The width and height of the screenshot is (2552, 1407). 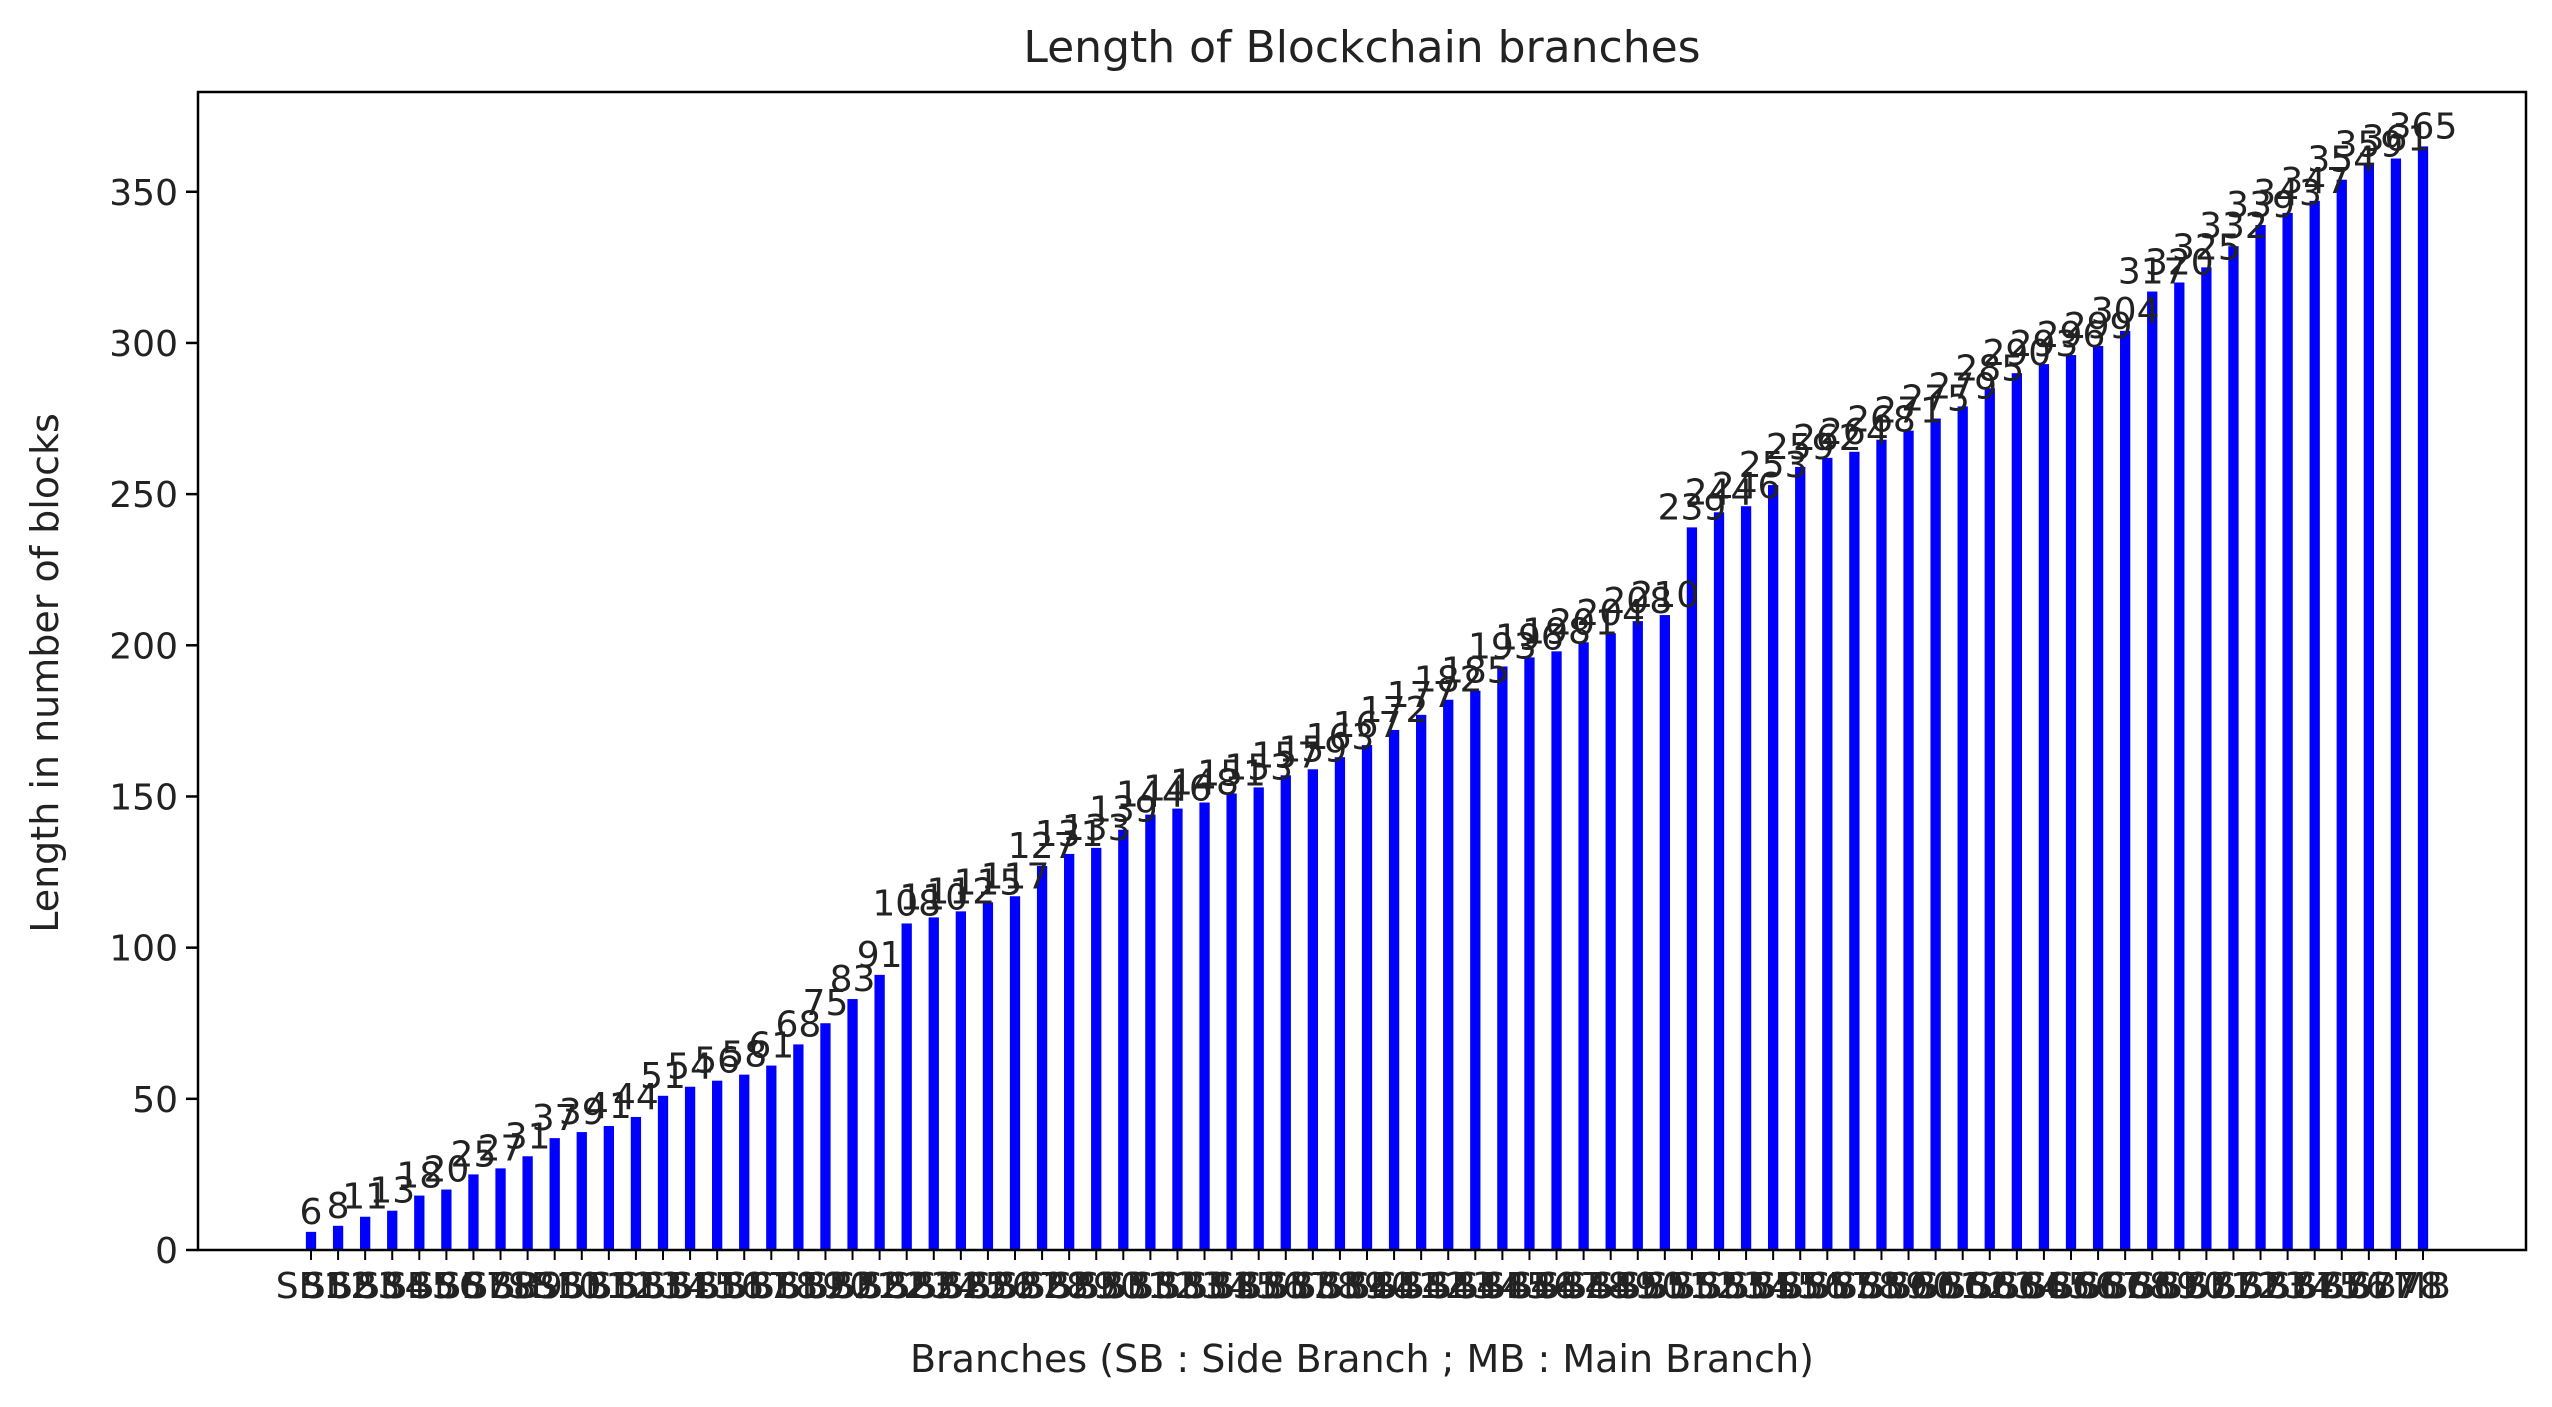 I want to click on bar-value-label: 20, so click(x=446, y=1170).